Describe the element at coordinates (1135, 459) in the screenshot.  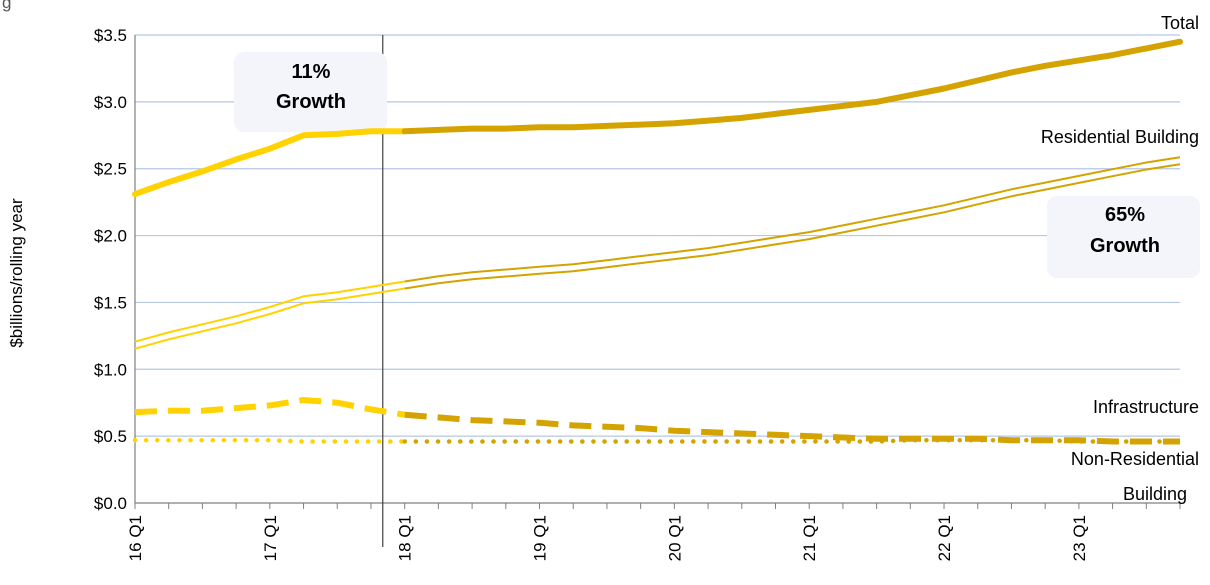
I see `series-label-non-residential: Non-Residential` at that location.